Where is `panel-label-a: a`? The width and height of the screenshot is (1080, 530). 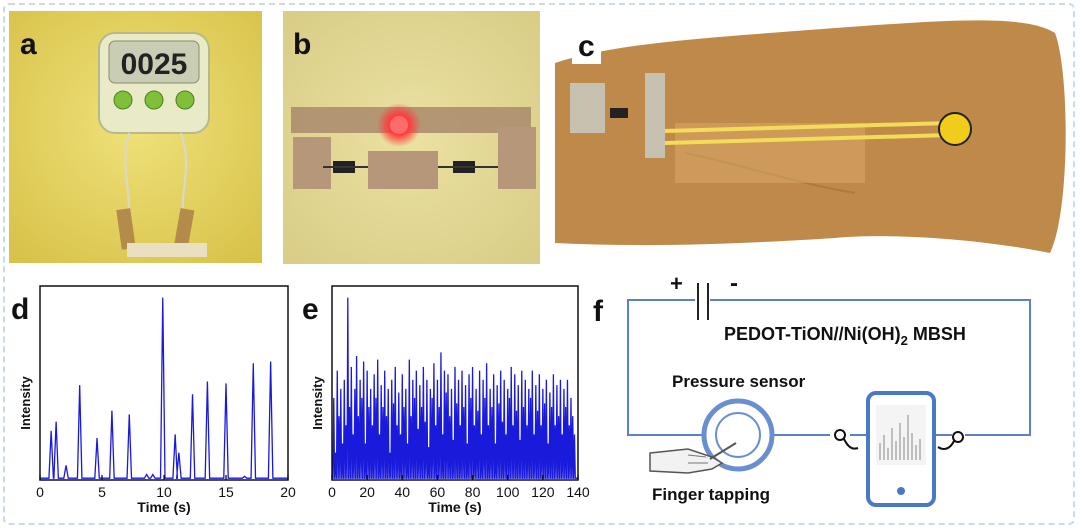 panel-label-a: a is located at coordinates (28, 44).